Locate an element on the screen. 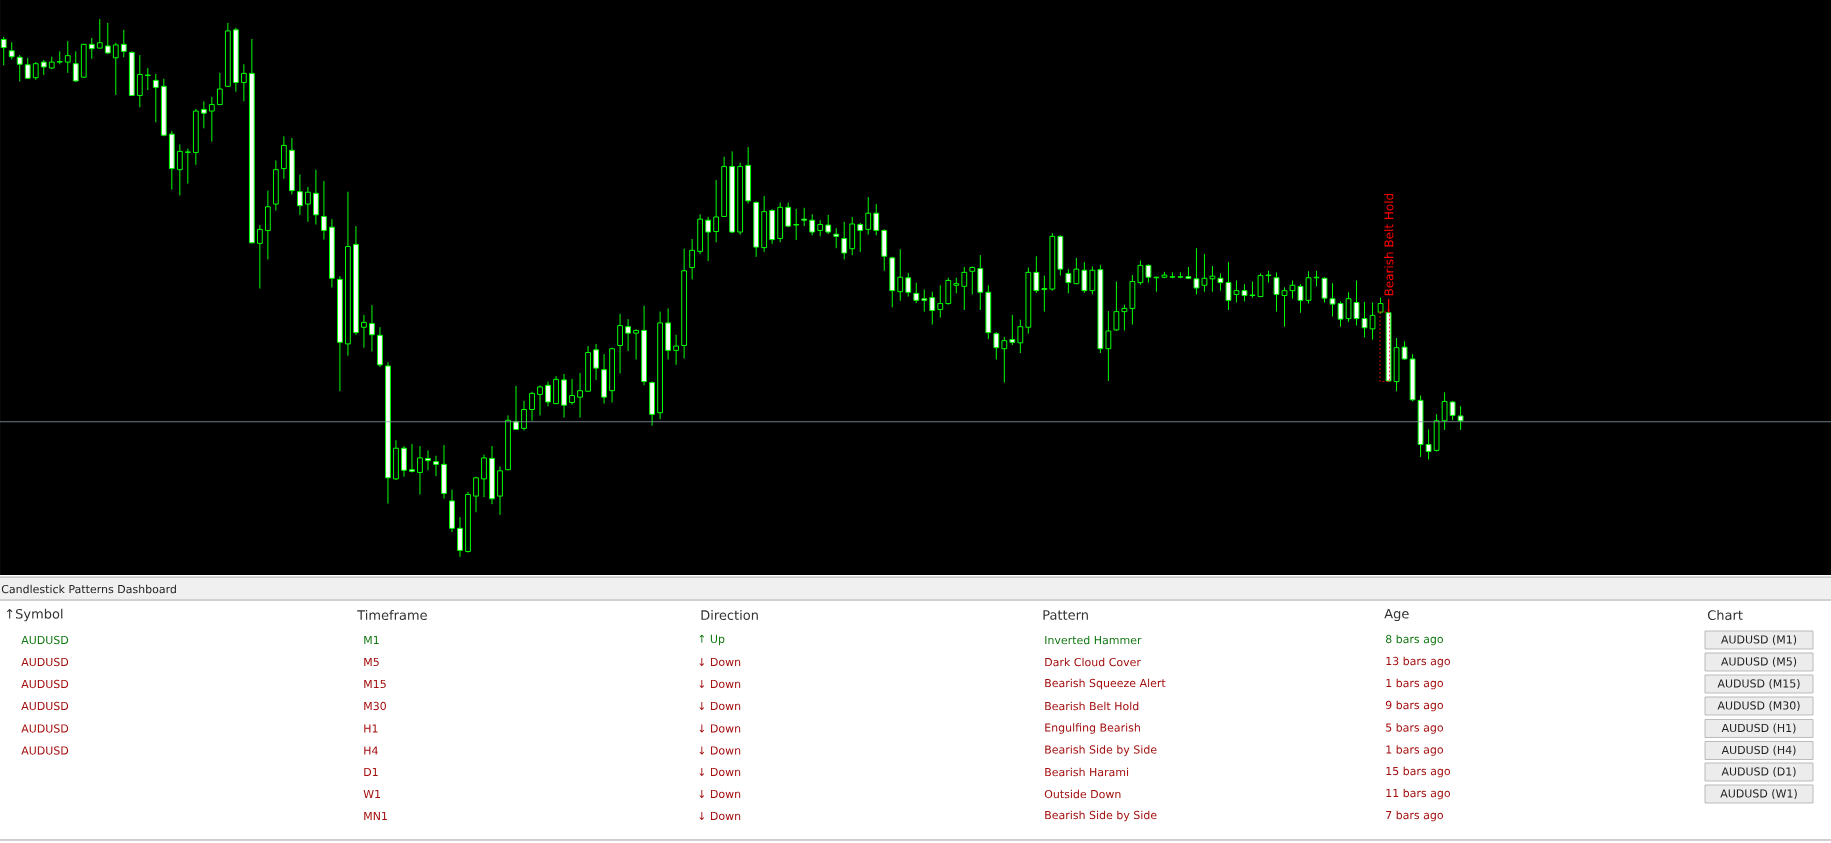 The width and height of the screenshot is (1831, 843). text: M1 is located at coordinates (371, 639).